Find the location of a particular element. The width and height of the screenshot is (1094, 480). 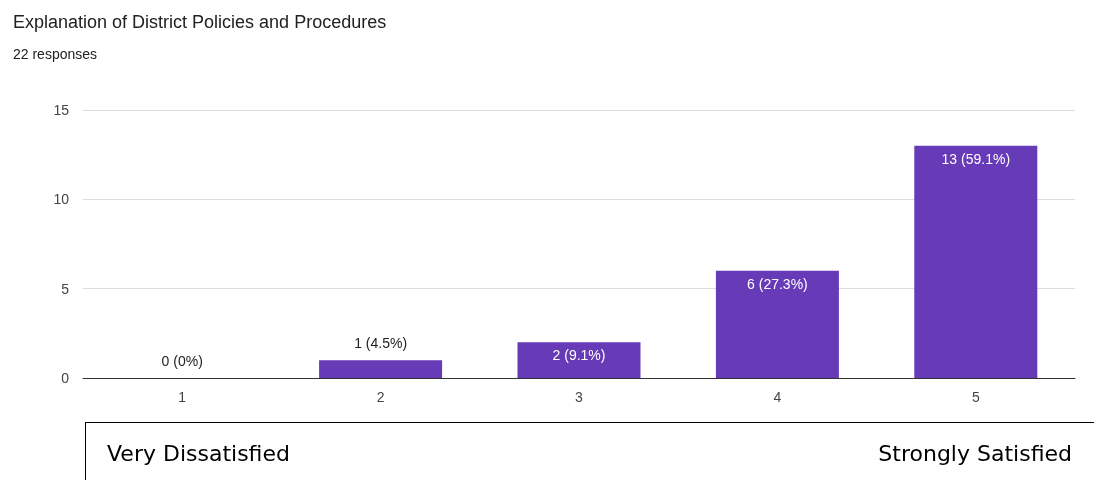

y-tick-label: 0 is located at coordinates (65, 378).